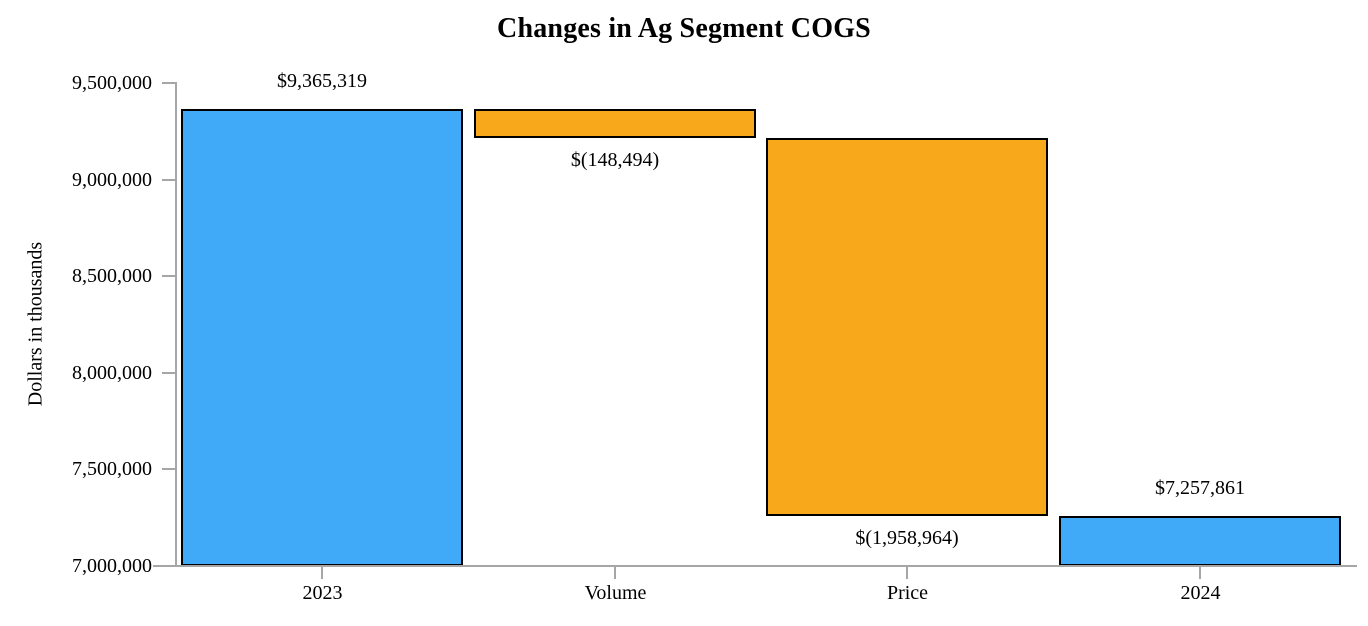  What do you see at coordinates (322, 593) in the screenshot?
I see `x-category-label-2023: 2023` at bounding box center [322, 593].